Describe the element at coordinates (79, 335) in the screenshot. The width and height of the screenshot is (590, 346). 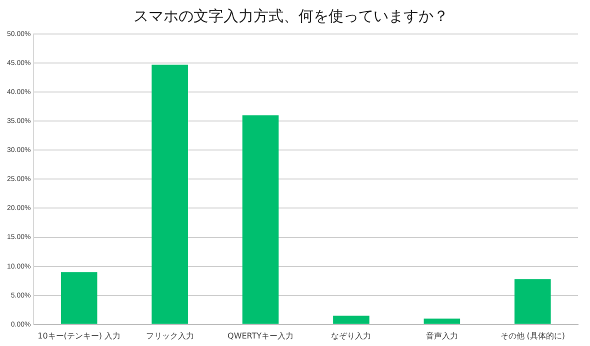
I see `x-tick-label: 10キー(テンキー) 入力` at that location.